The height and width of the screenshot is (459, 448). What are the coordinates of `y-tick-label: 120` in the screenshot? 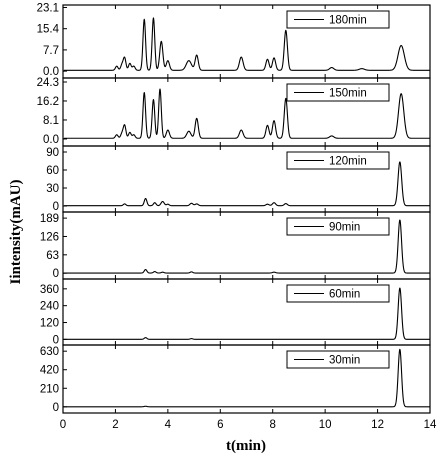 It's located at (49, 324).